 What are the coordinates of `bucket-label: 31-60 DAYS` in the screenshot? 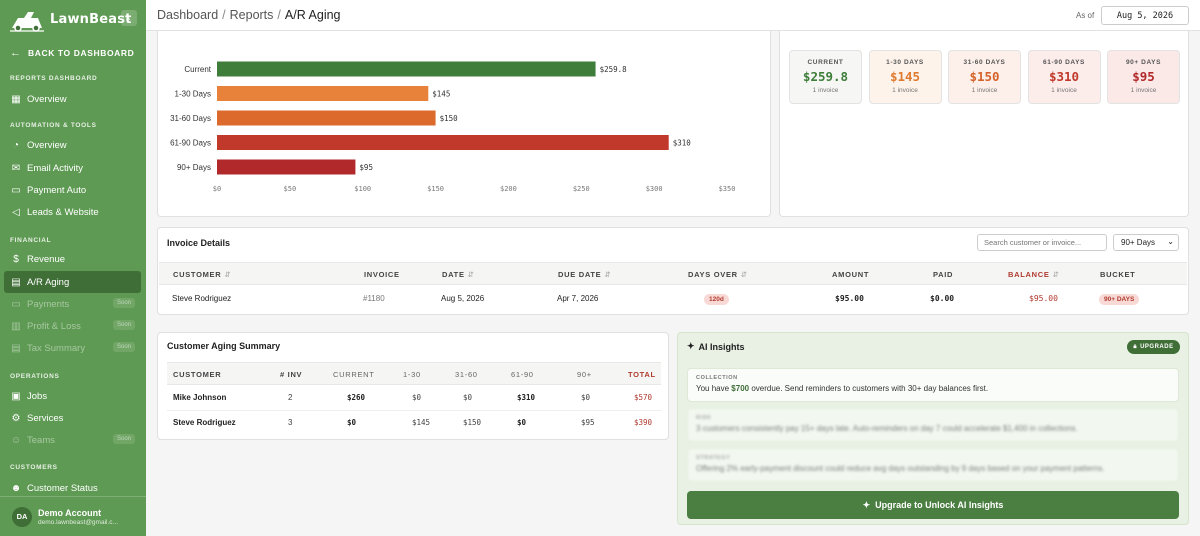 It's located at (984, 62).